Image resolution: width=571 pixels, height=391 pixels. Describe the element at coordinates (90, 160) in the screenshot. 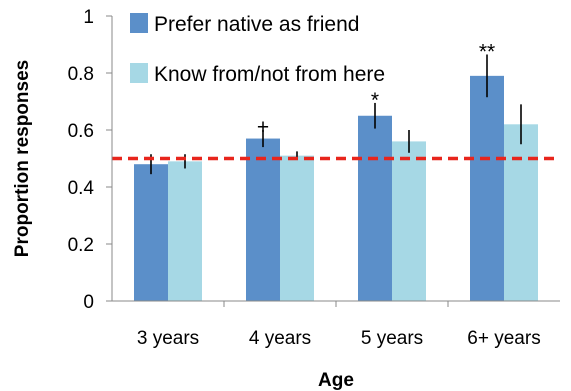

I see `y-axis-ticks: 0 0.2 0.4 0.6 0.8 1` at that location.